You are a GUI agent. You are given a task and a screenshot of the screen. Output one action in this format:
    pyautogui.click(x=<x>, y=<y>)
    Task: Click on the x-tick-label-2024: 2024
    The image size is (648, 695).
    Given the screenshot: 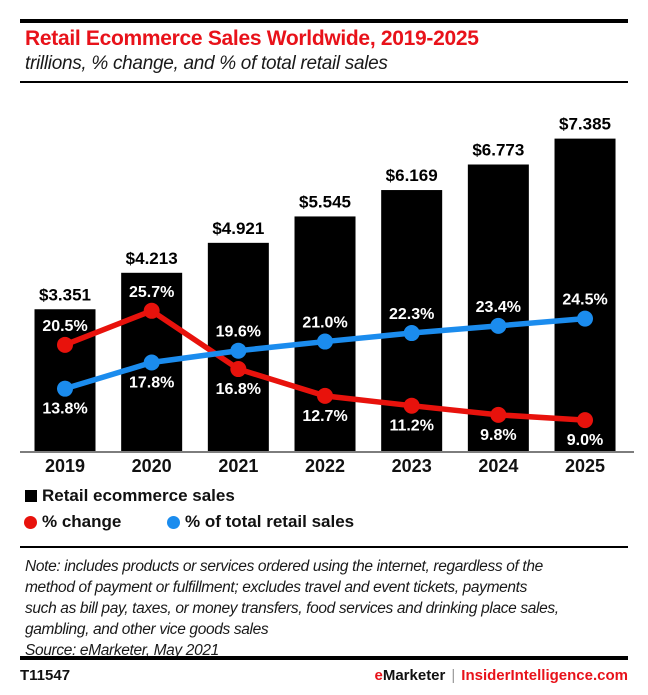 What is the action you would take?
    pyautogui.click(x=498, y=466)
    